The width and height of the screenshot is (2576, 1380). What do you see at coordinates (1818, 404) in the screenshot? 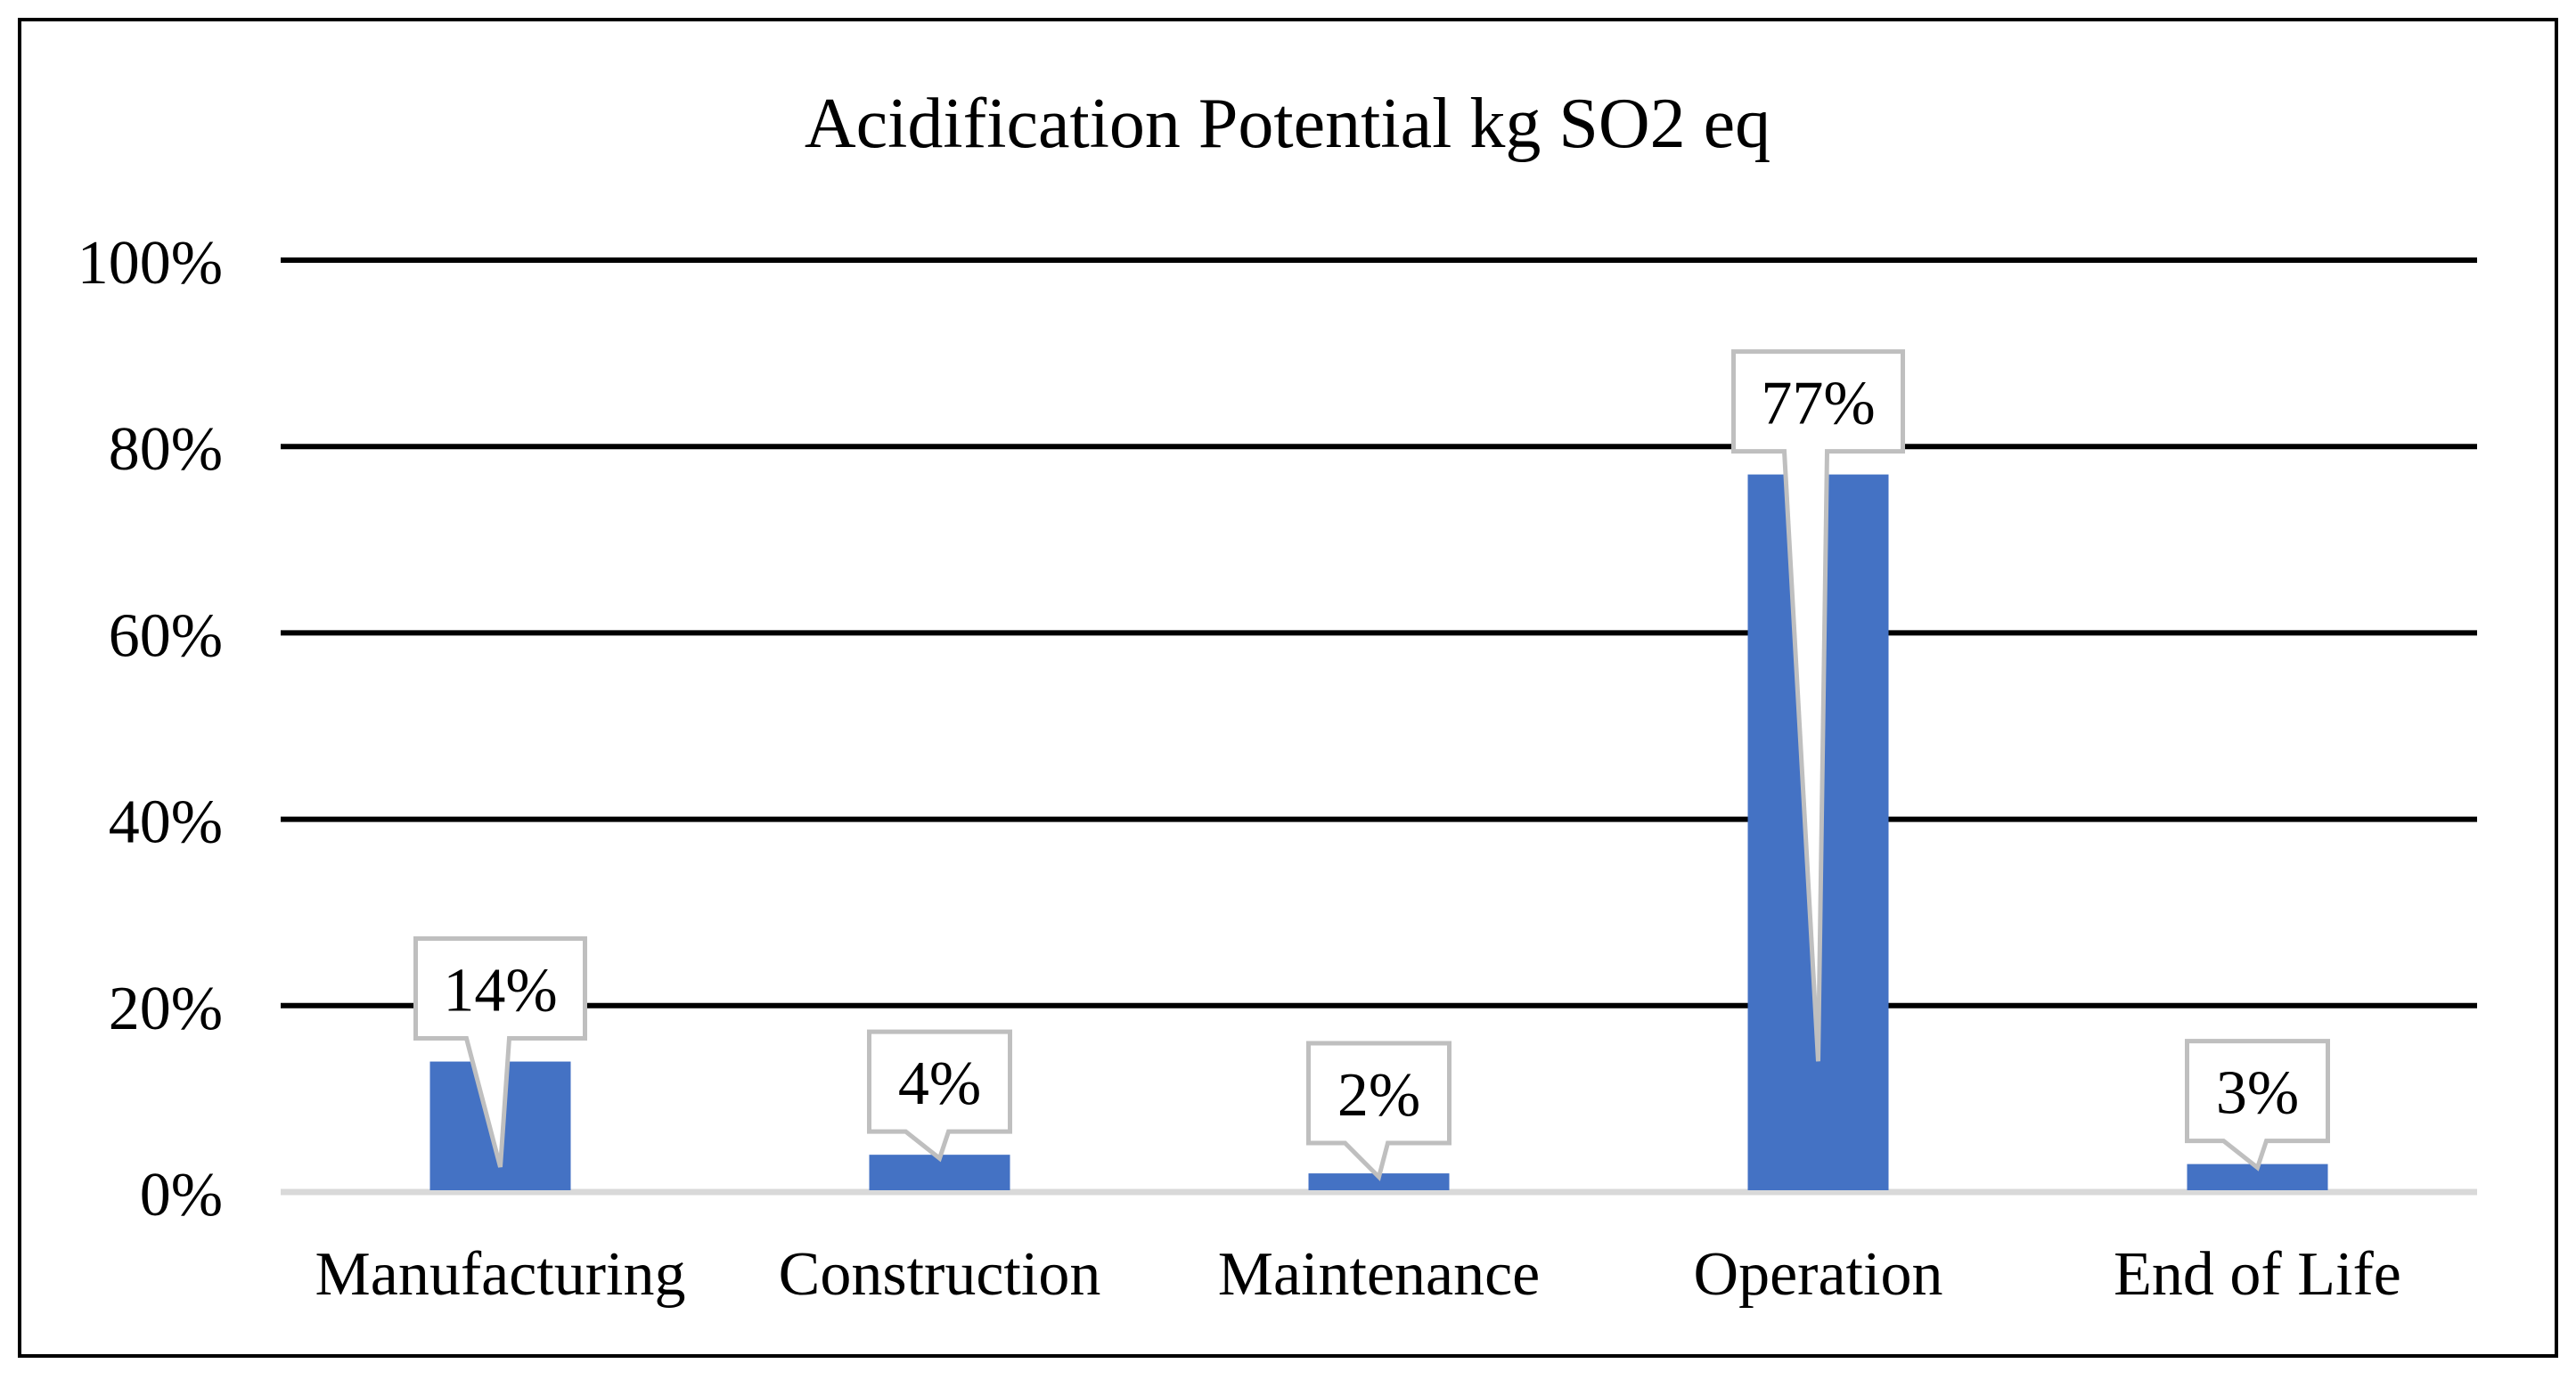
I see `data-label: 77%` at bounding box center [1818, 404].